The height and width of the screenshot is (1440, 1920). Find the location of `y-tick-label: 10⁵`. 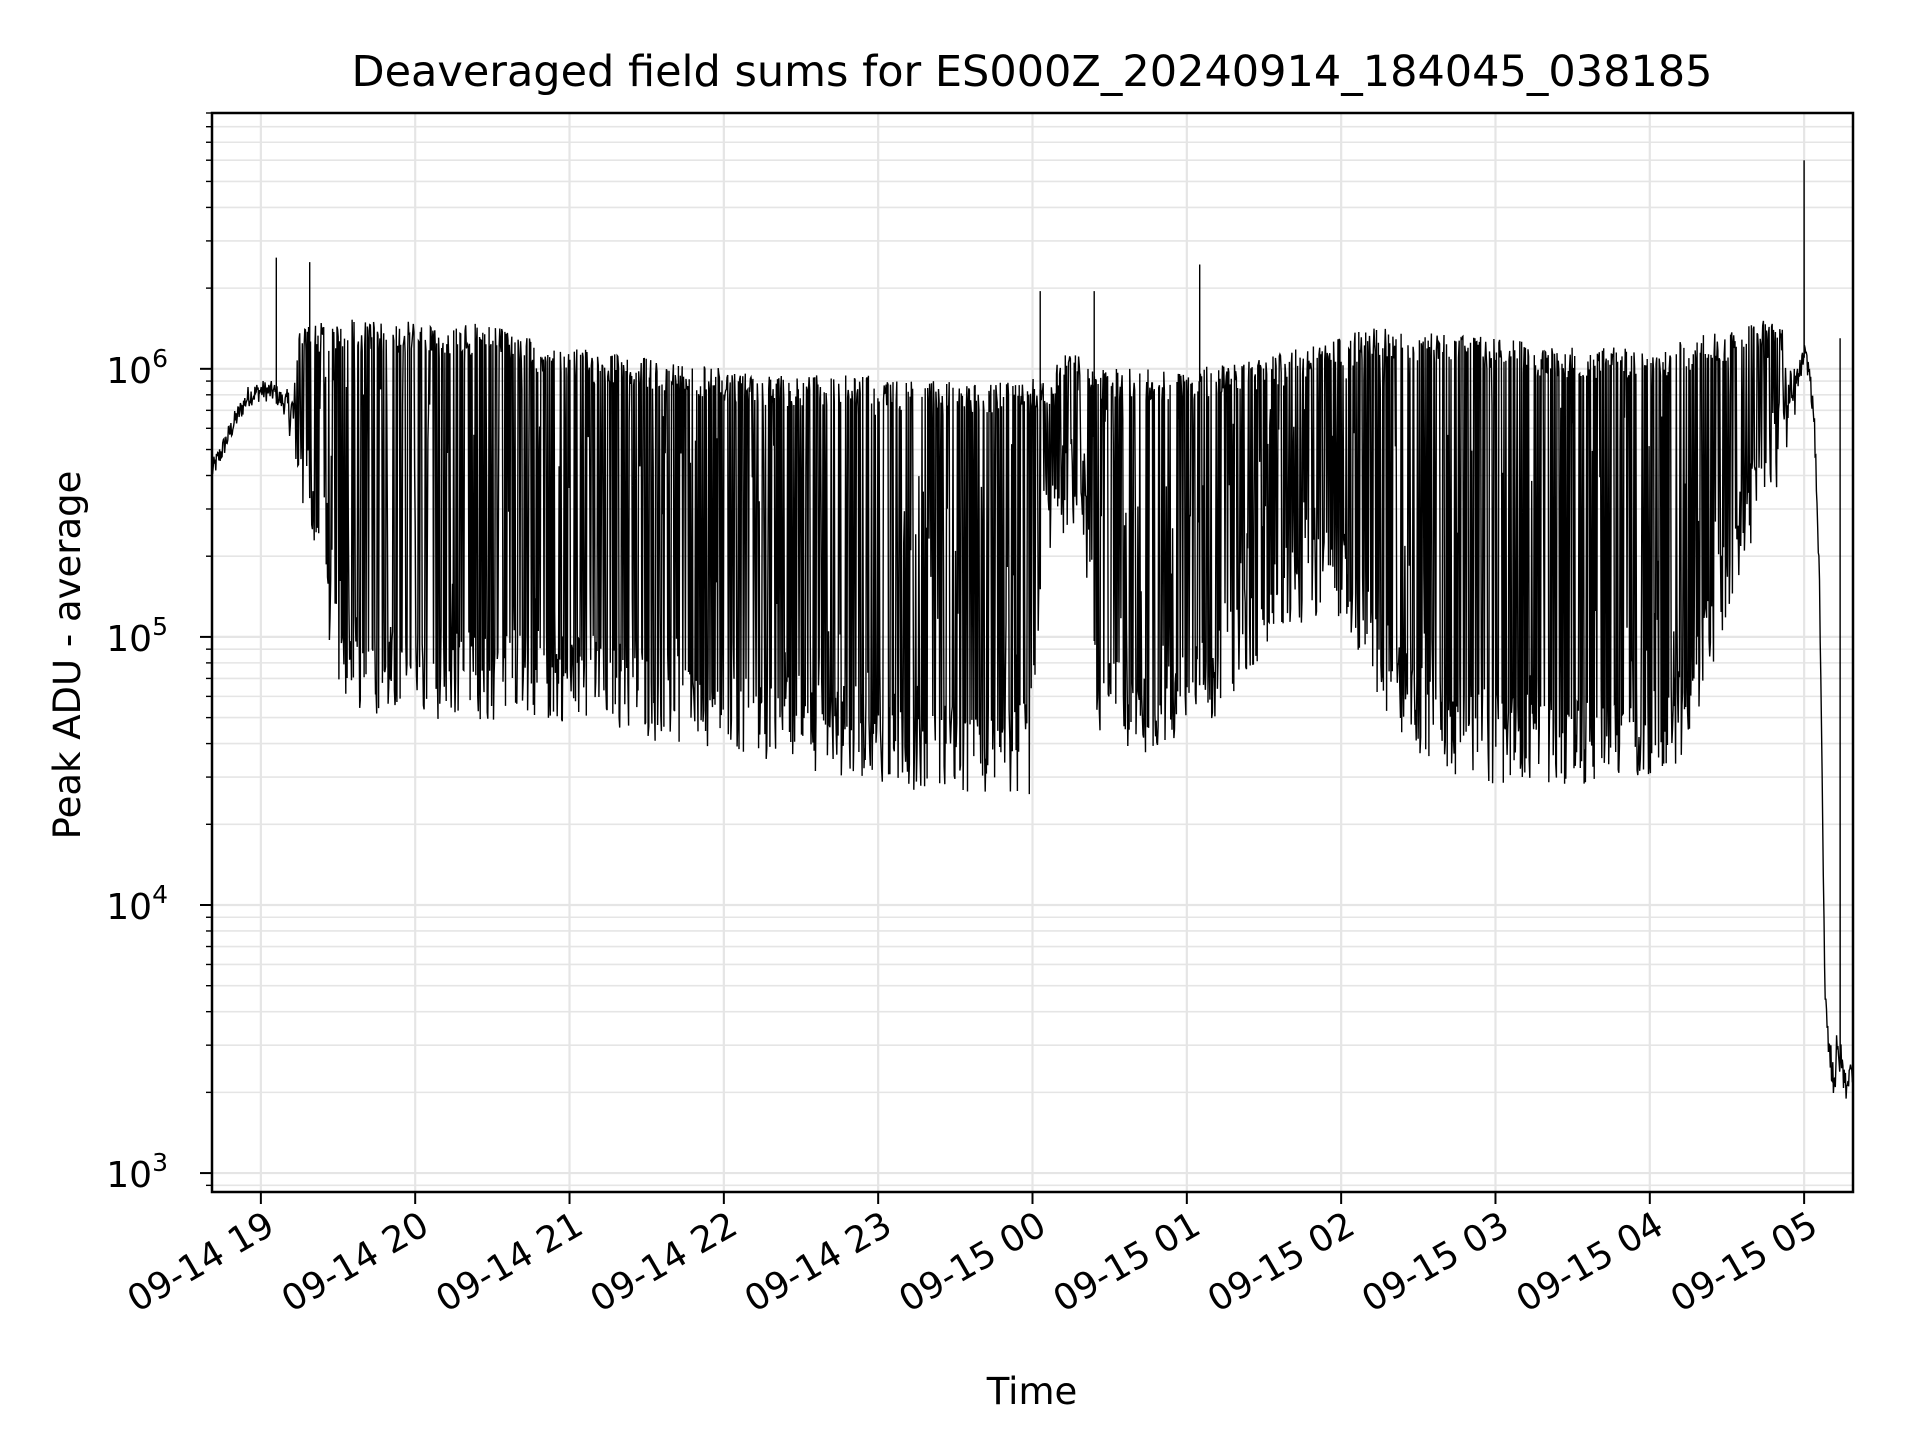

y-tick-label: 10⁵ is located at coordinates (137, 636).